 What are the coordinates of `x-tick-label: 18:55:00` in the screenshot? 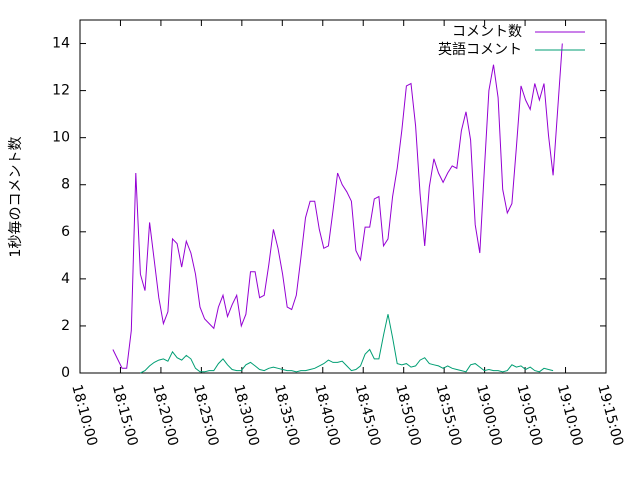 It's located at (448, 415).